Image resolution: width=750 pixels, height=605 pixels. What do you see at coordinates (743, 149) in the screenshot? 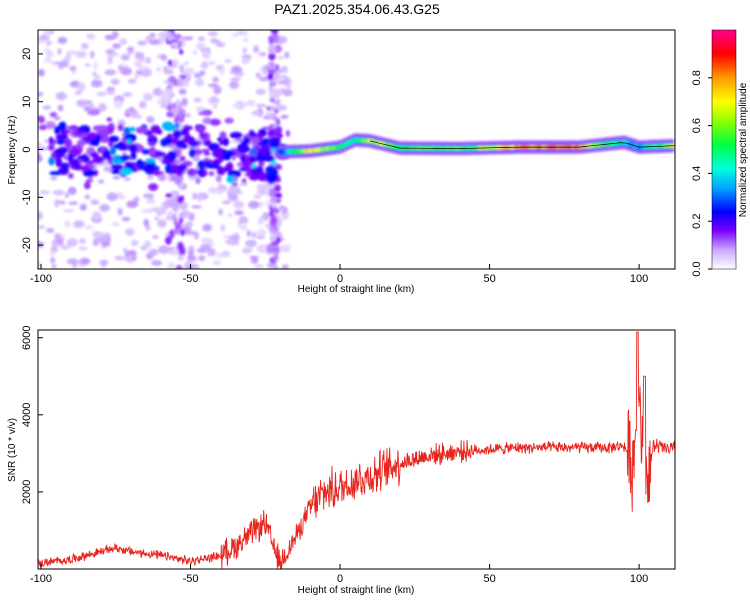
I see `colorbar-label: Normalized spectral amplitude` at bounding box center [743, 149].